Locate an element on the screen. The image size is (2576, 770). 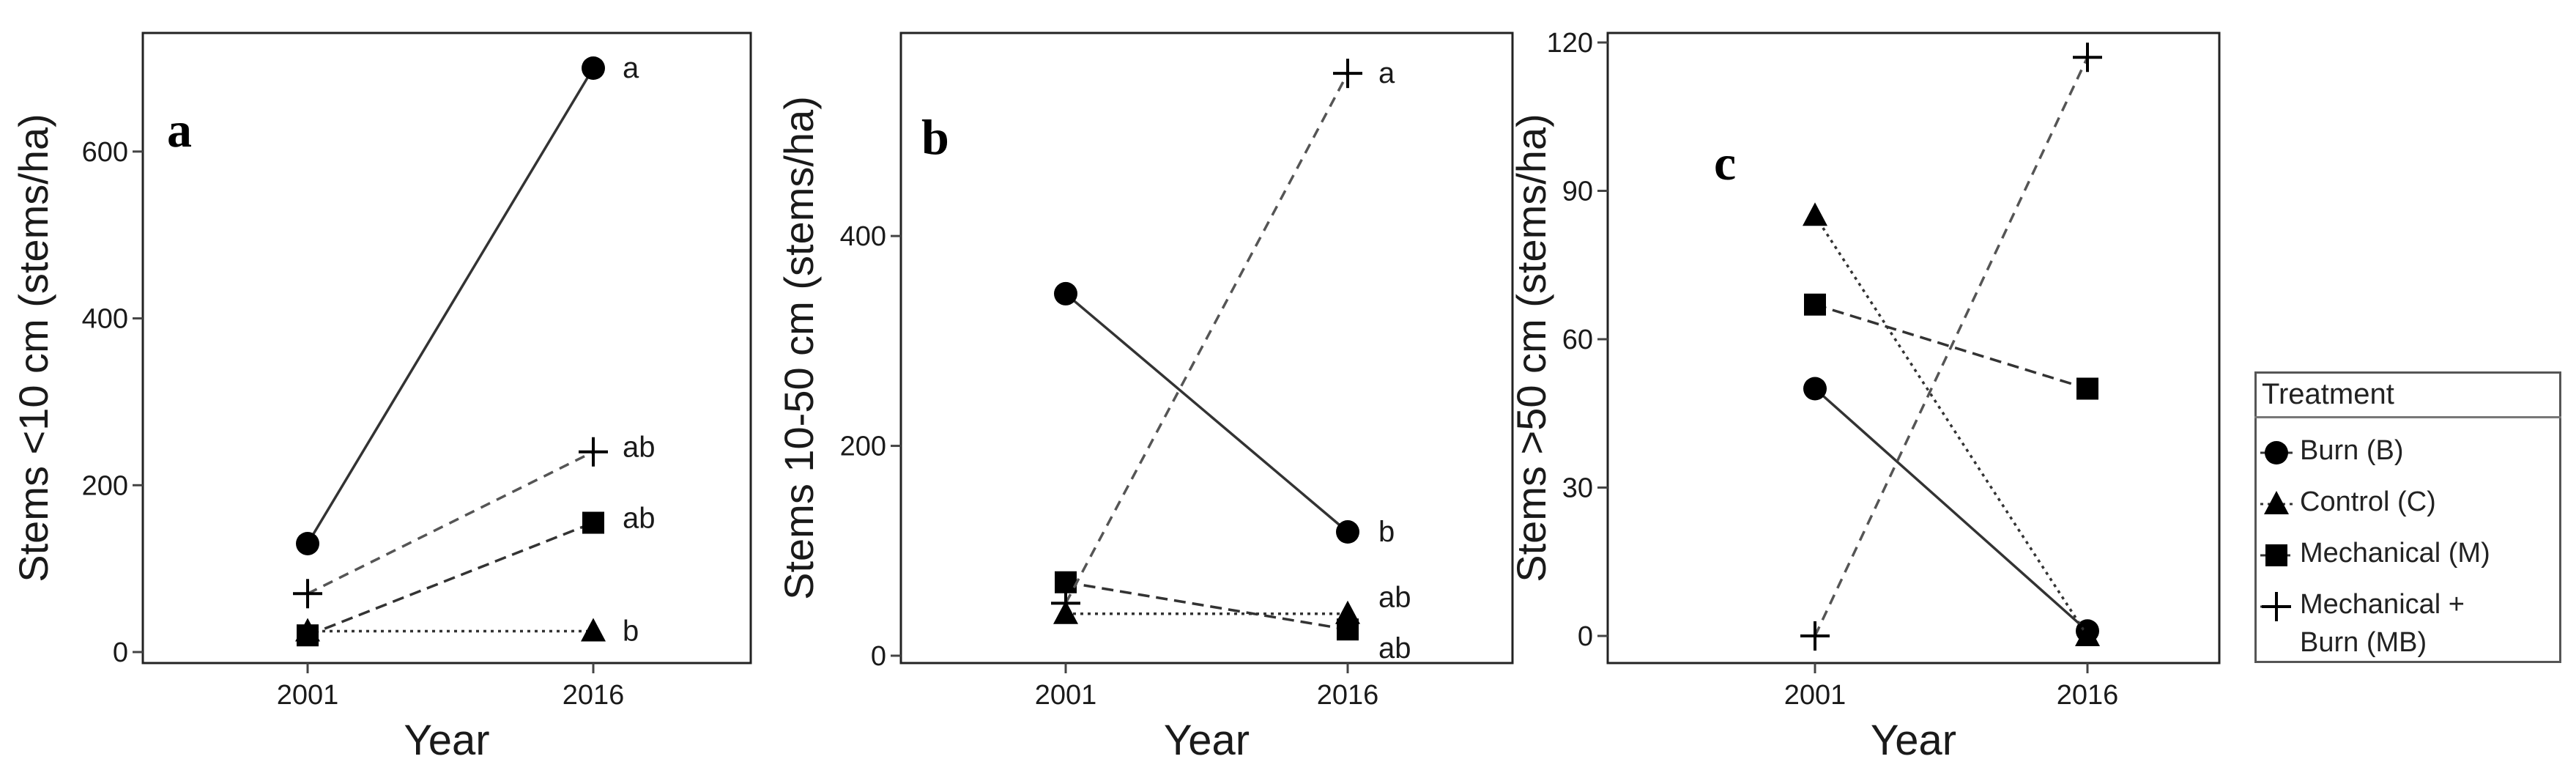
panel-letter: c is located at coordinates (1725, 162).